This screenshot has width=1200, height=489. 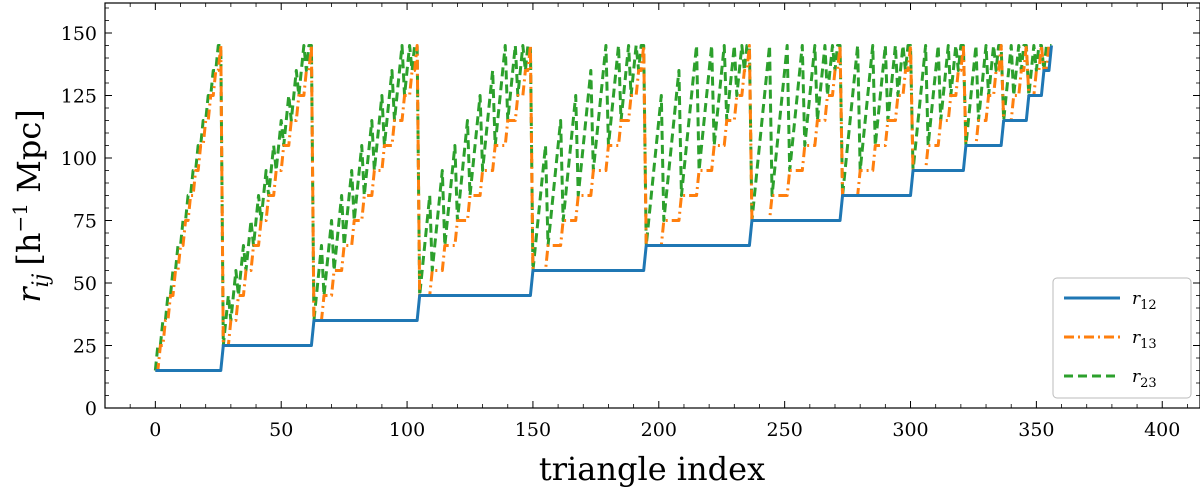 What do you see at coordinates (652, 469) in the screenshot?
I see `x-axis-label: triangle index` at bounding box center [652, 469].